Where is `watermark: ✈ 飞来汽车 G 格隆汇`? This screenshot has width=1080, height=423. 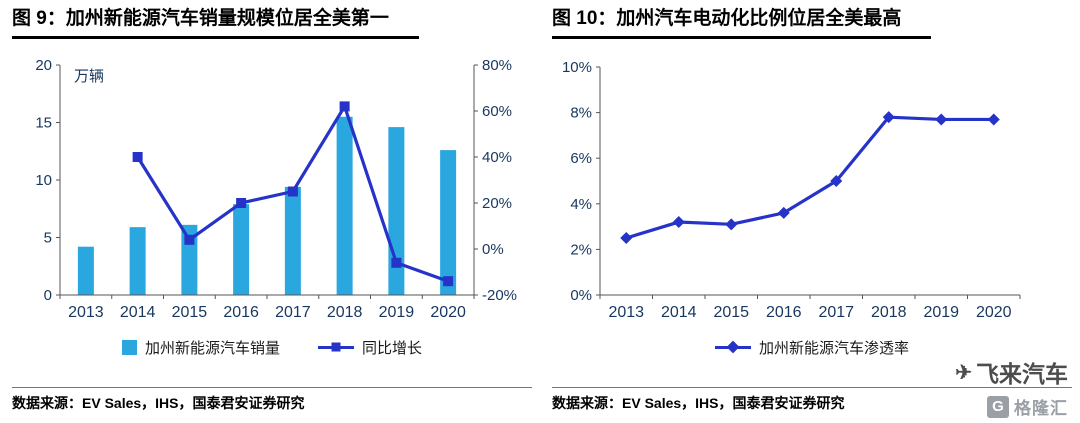 watermark: ✈ 飞来汽车 G 格隆汇 is located at coordinates (1011, 387).